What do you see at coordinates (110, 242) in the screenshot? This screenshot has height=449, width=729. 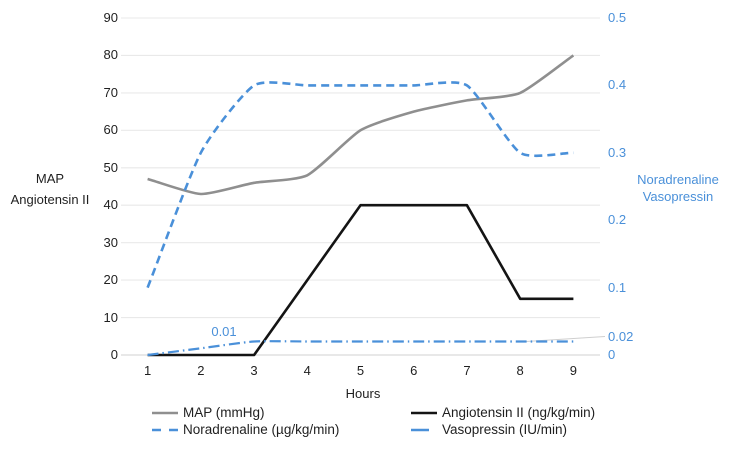 I see `left-axis-tick-label: 30` at bounding box center [110, 242].